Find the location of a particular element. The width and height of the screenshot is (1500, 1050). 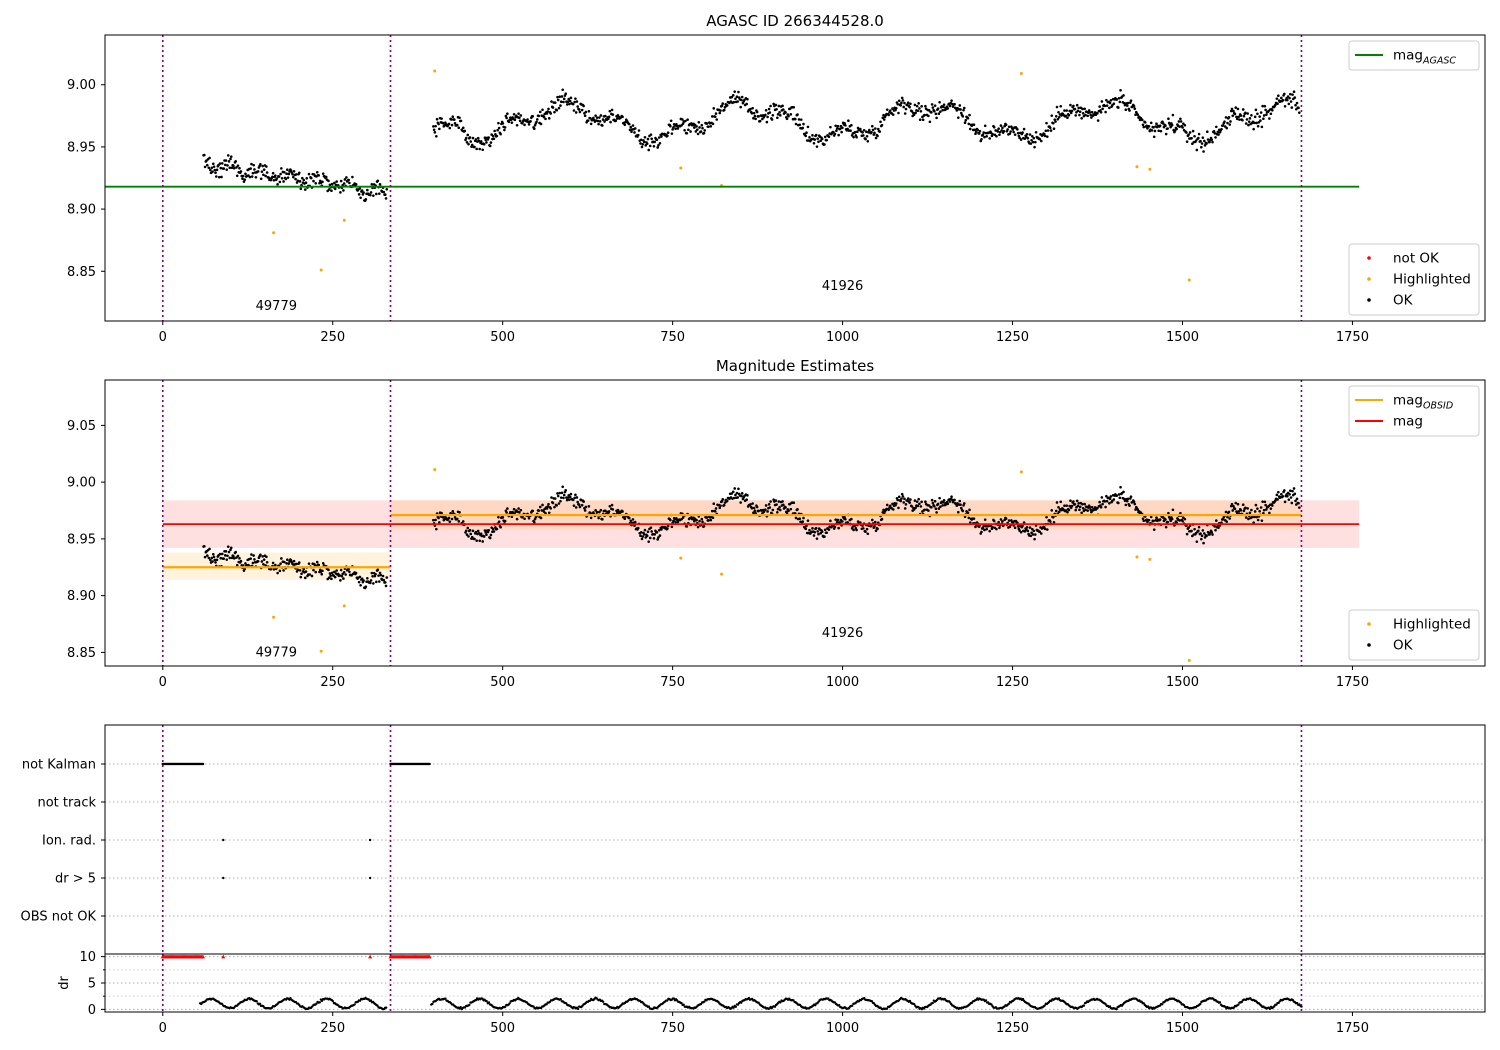

obsid-annotation: 41926 is located at coordinates (842, 633).